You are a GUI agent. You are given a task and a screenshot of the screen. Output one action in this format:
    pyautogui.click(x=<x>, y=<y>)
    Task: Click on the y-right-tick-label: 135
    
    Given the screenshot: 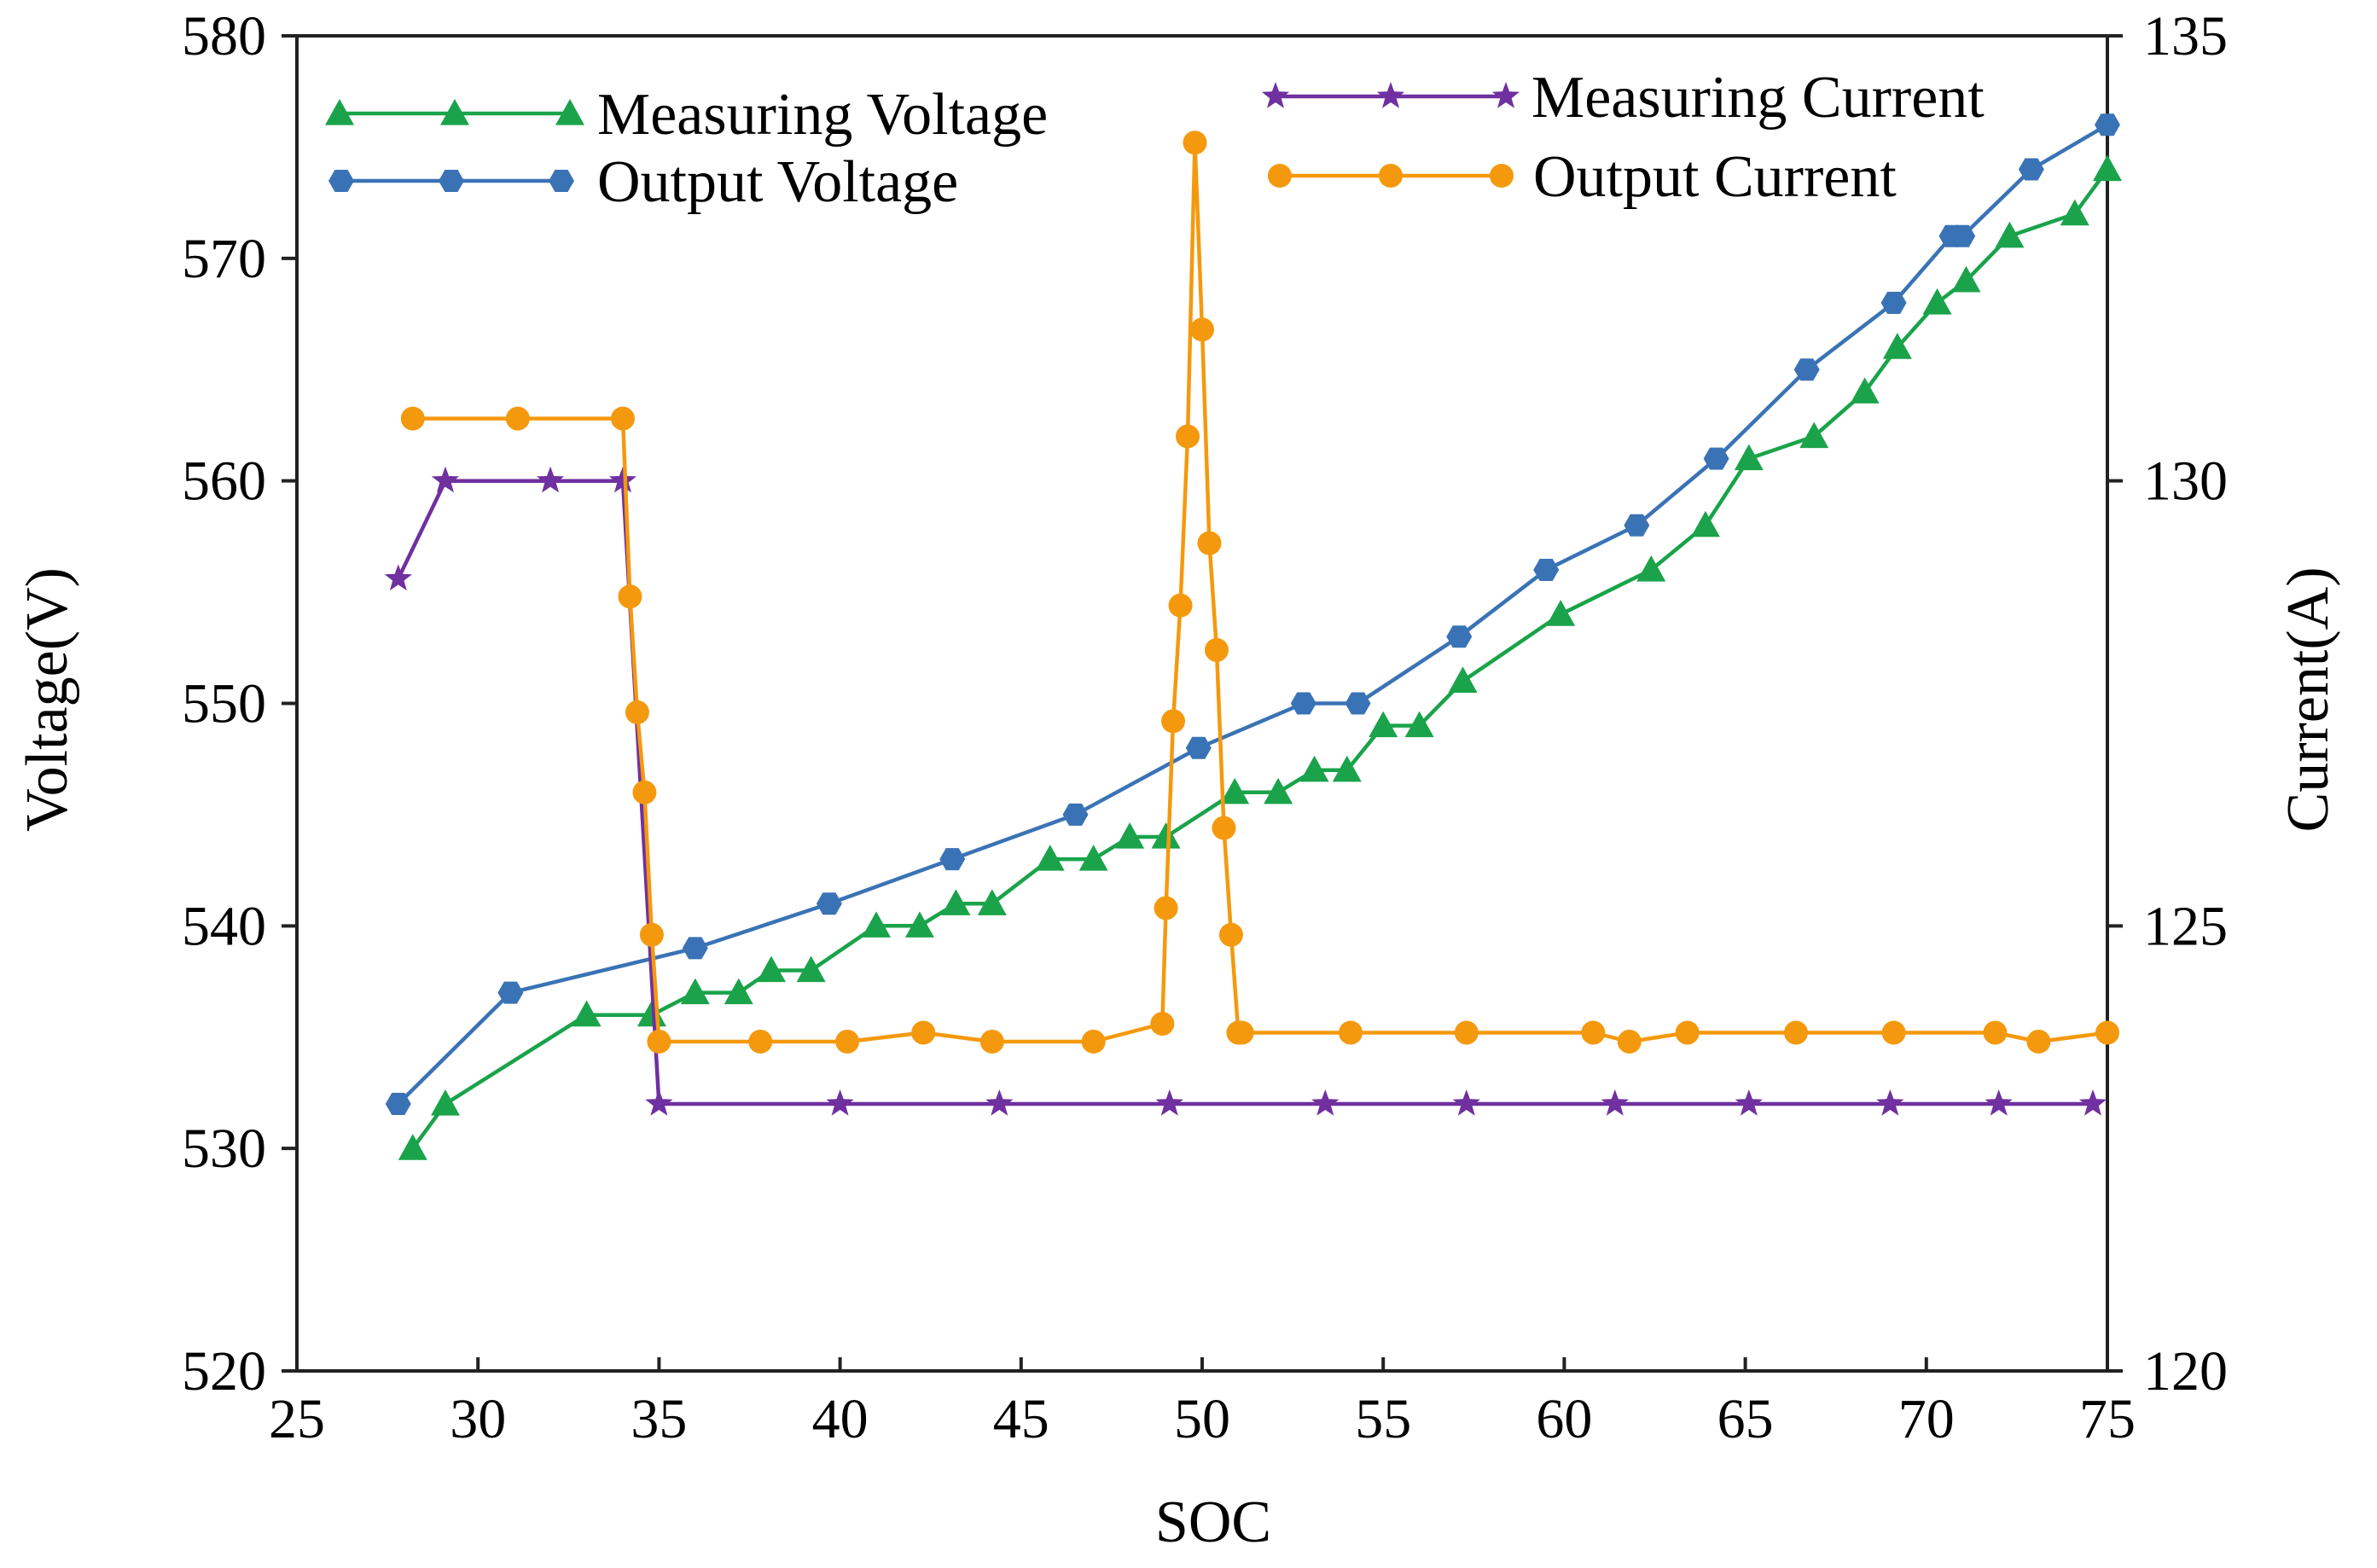 What is the action you would take?
    pyautogui.click(x=2186, y=36)
    